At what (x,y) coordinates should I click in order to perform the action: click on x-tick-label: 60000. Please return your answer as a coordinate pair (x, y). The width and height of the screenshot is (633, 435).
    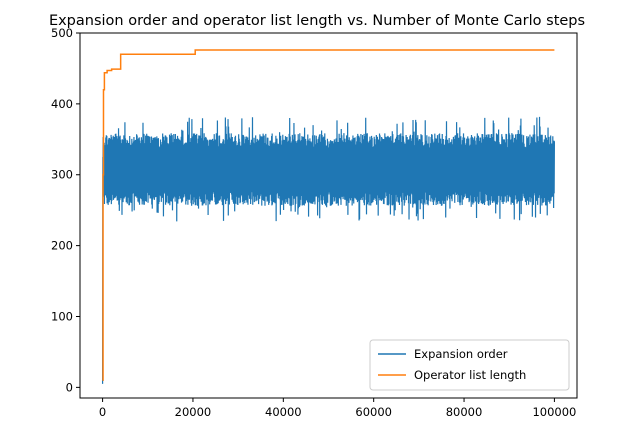
    Looking at the image, I should click on (373, 412).